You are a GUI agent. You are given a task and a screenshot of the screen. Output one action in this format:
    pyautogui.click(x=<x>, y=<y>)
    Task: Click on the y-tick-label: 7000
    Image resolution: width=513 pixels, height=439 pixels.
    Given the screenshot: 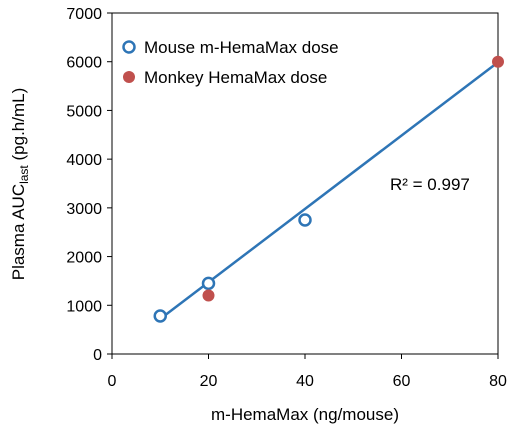 What is the action you would take?
    pyautogui.click(x=84, y=14)
    